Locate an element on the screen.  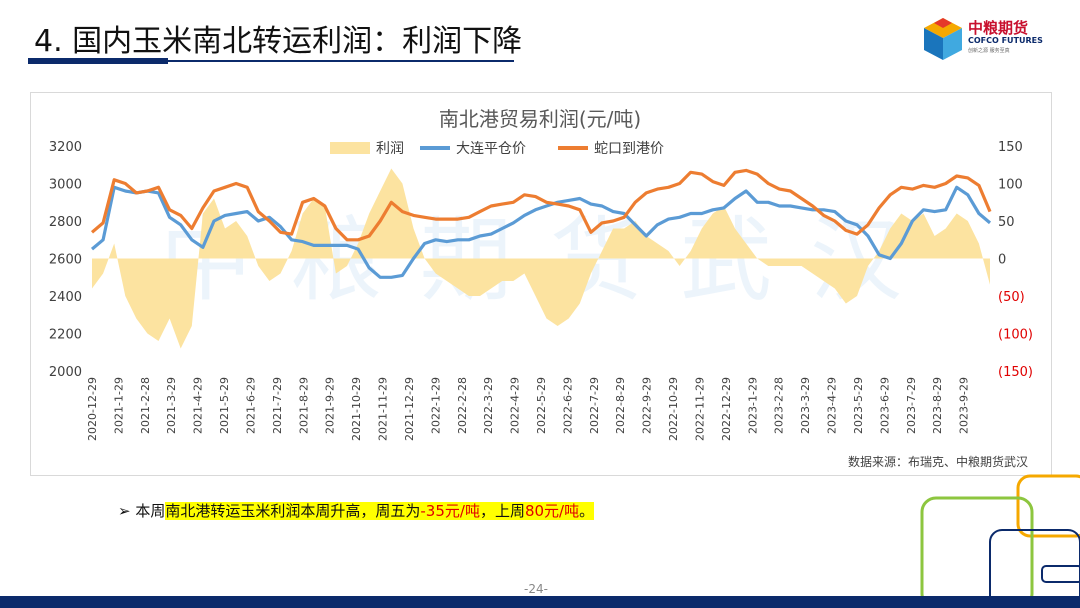
x-tick-label: 2021-5-29 is located at coordinates (224, 405).